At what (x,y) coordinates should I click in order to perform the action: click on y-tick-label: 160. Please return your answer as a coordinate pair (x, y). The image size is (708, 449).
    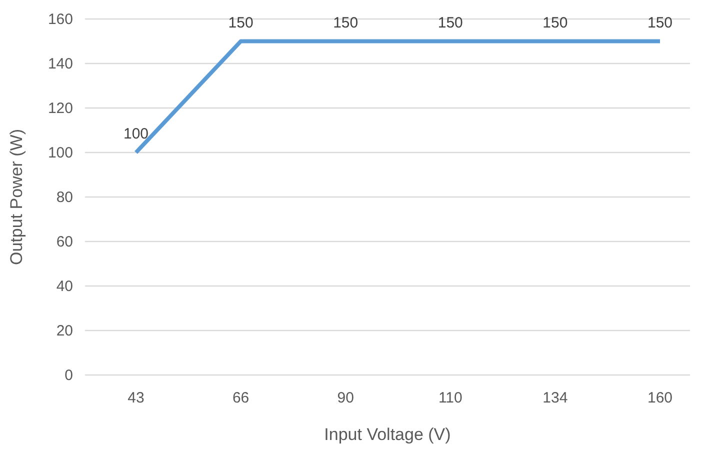
    Looking at the image, I should click on (60, 19).